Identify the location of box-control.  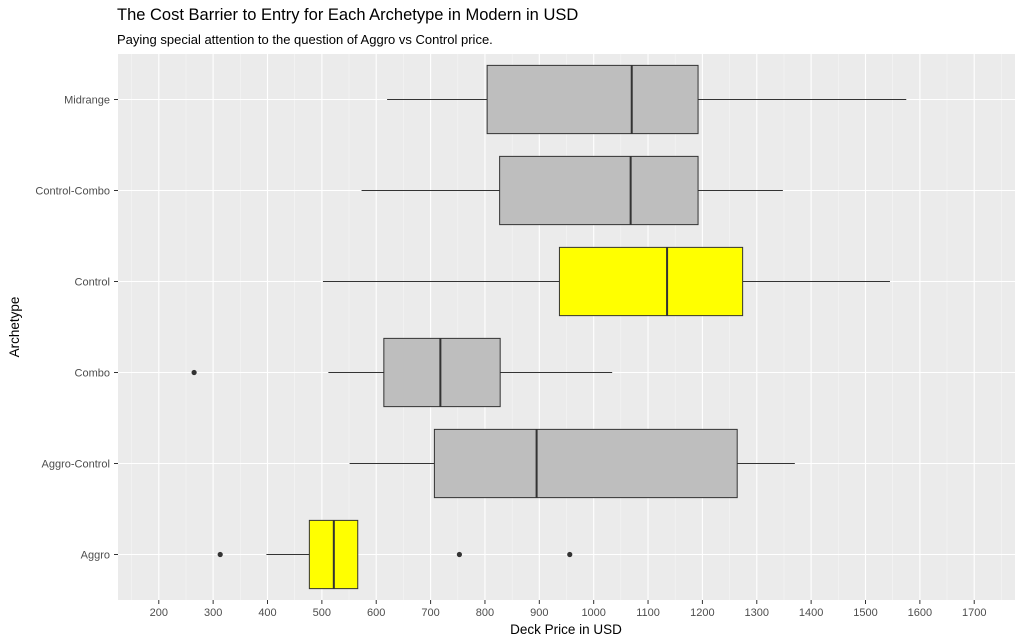
(606, 281).